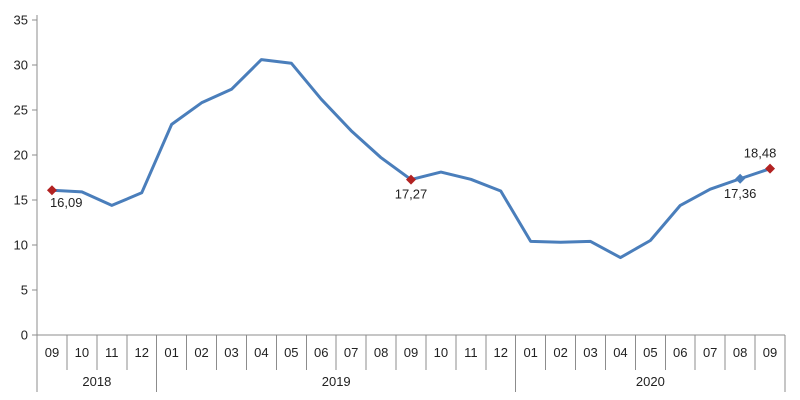  I want to click on y-tick-label: 20, so click(21, 155).